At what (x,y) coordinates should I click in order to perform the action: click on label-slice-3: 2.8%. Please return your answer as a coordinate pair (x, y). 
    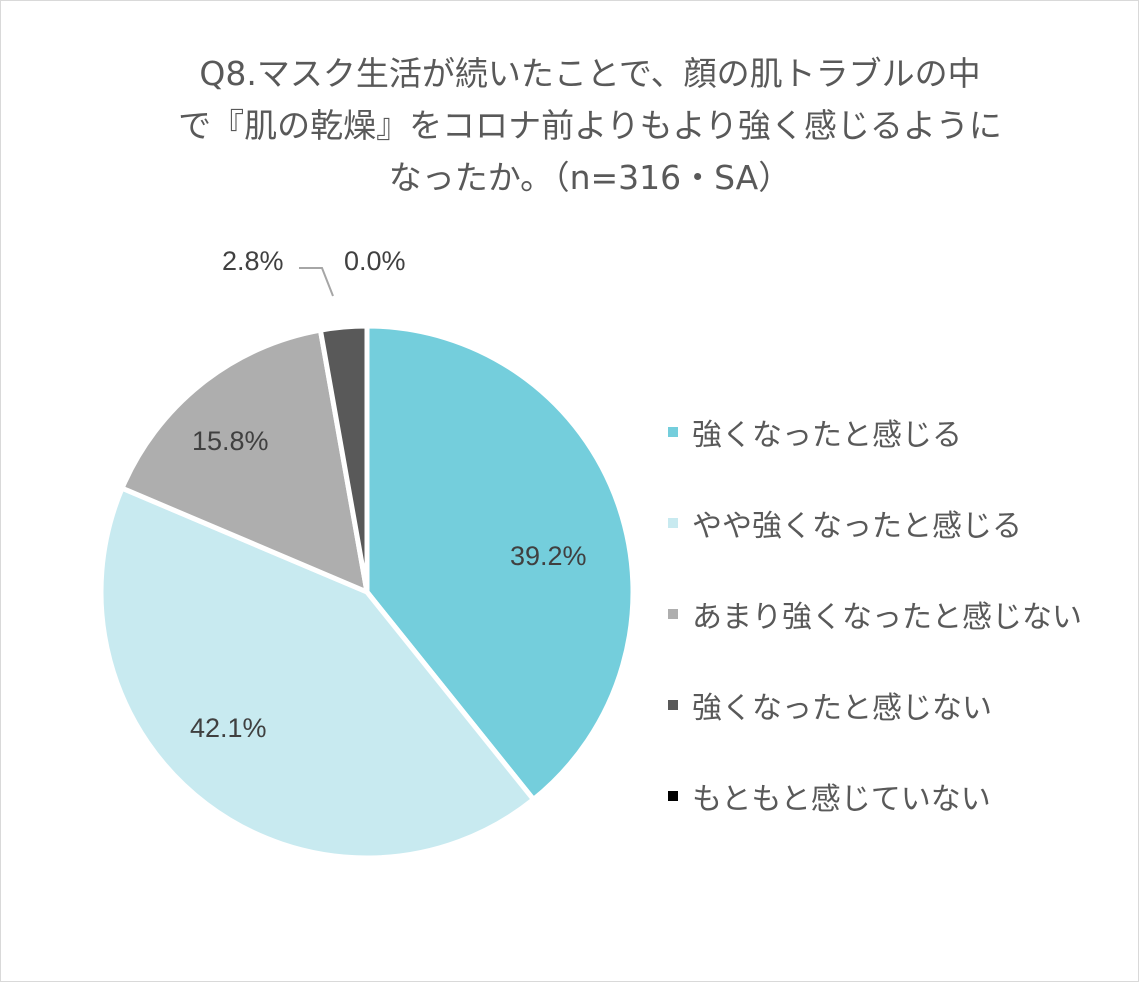
    Looking at the image, I should click on (253, 261).